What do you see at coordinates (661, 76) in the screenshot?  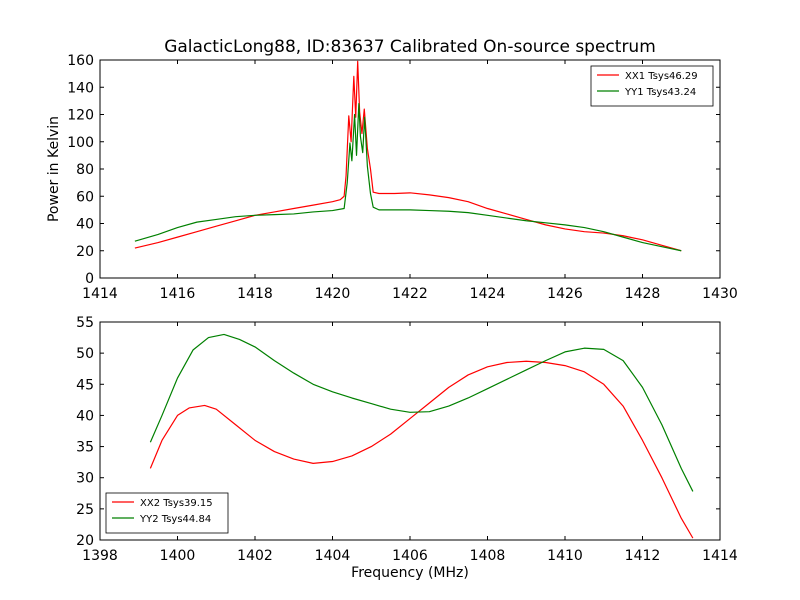 I see `legend-entry: XX1 Tsys46.29` at bounding box center [661, 76].